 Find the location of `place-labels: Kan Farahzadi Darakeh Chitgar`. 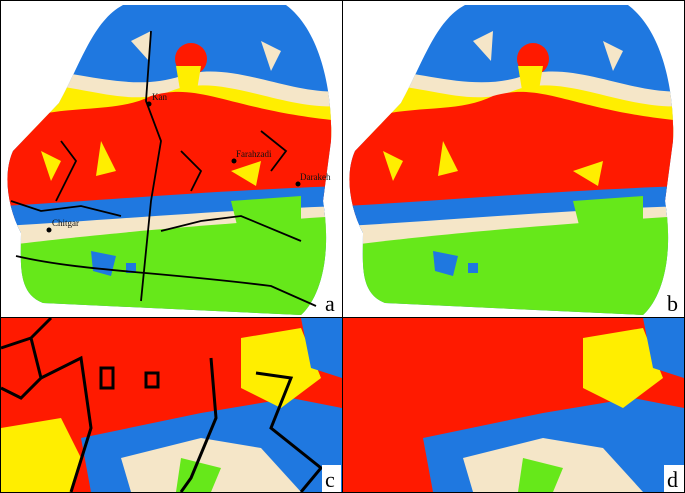

place-labels: Kan Farahzadi Darakeh Chitgar is located at coordinates (191, 160).